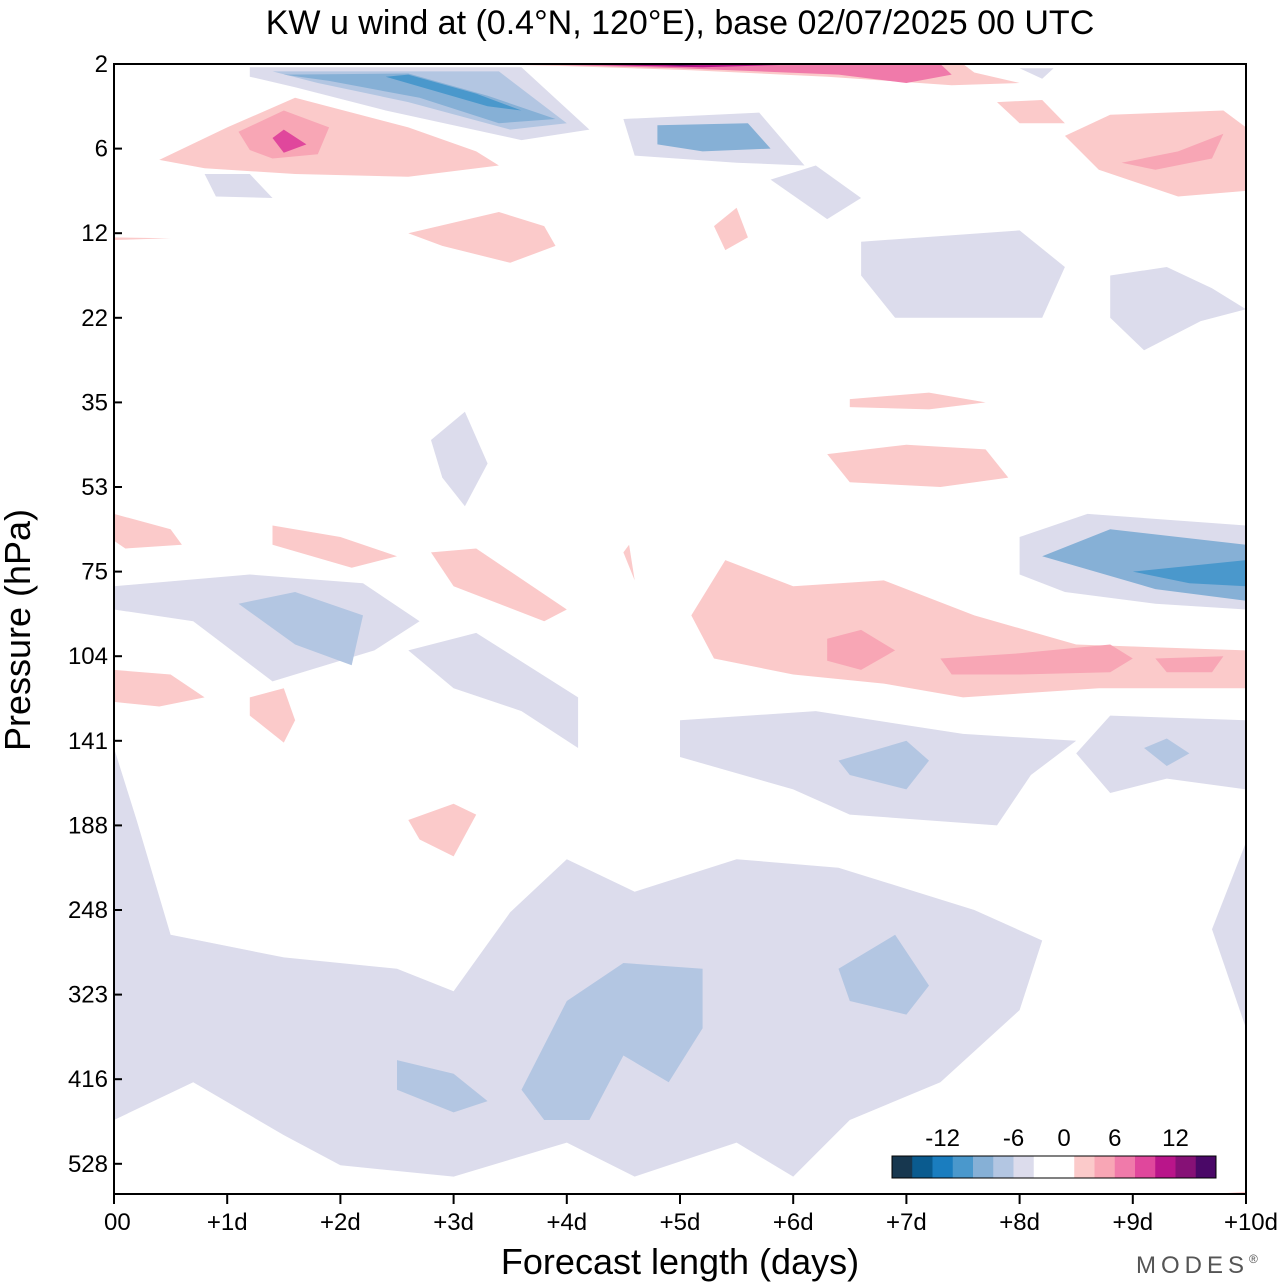 The width and height of the screenshot is (1280, 1286). What do you see at coordinates (117, 1222) in the screenshot?
I see `x-tick-label: 00` at bounding box center [117, 1222].